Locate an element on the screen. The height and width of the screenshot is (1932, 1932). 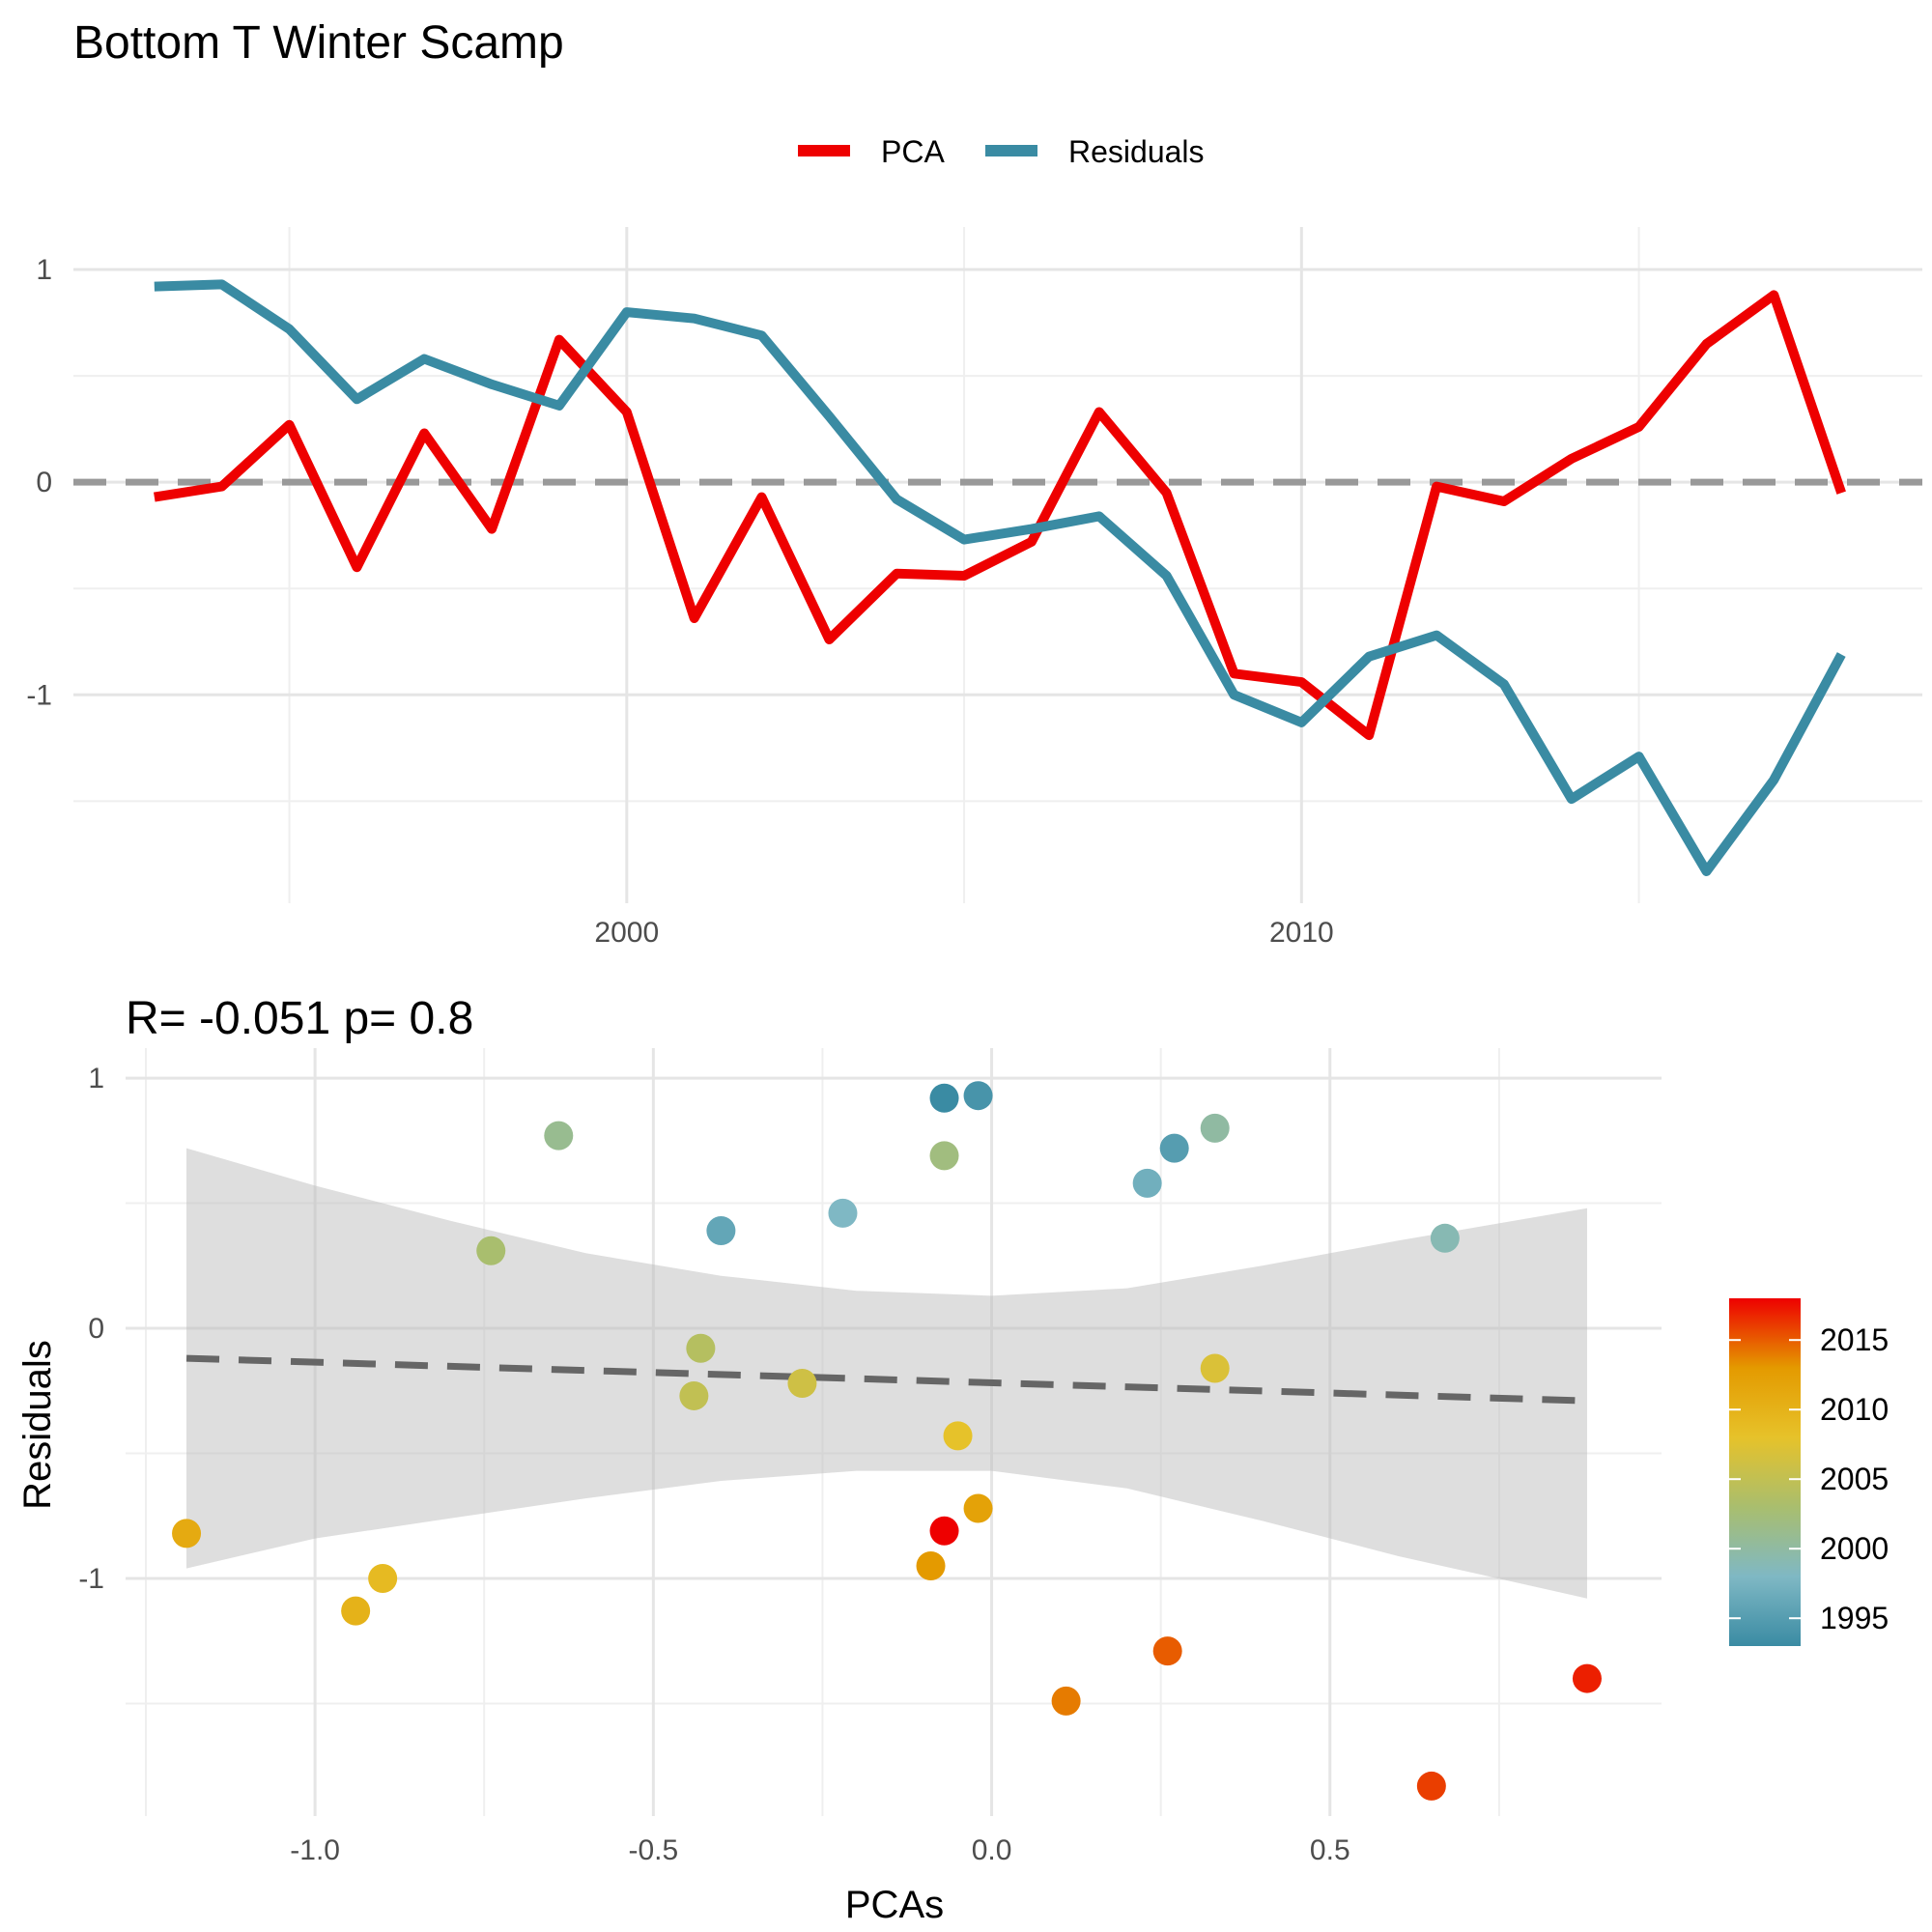
colorbar: 2015 2010 2005 2000 1995 is located at coordinates (1809, 1472).